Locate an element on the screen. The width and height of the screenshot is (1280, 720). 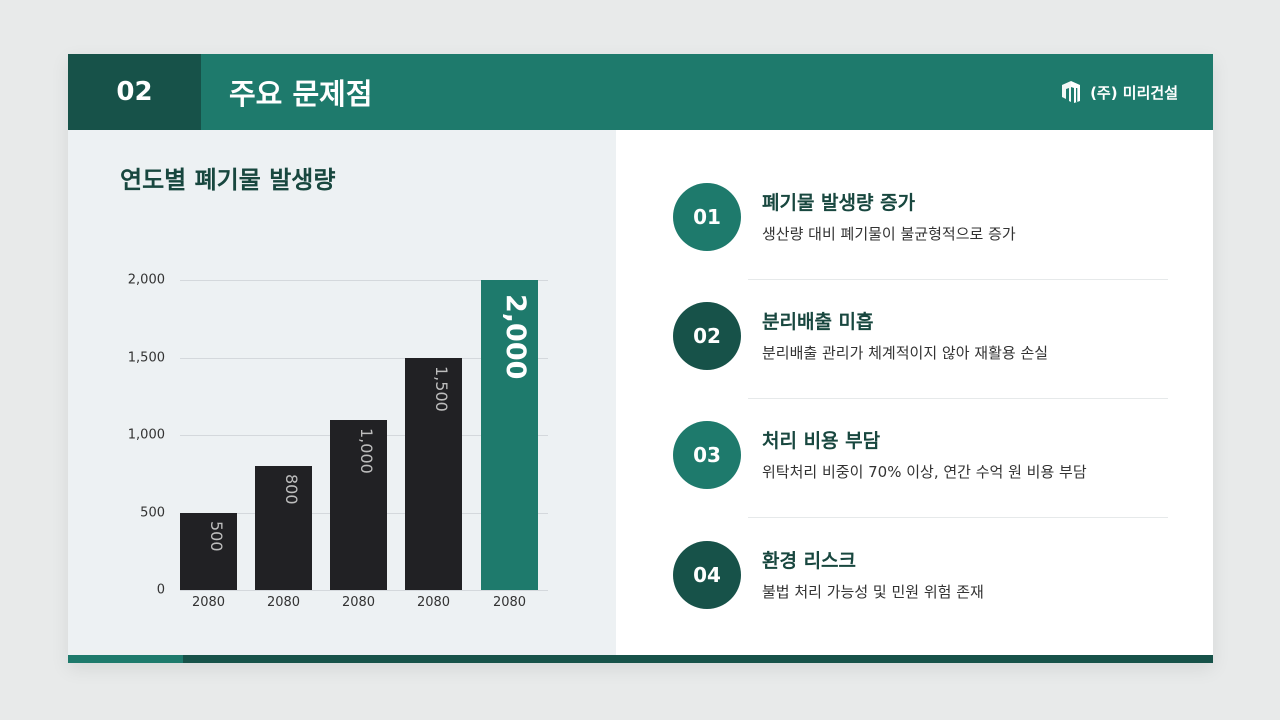
bar-value-label: 1,500 is located at coordinates (441, 388).